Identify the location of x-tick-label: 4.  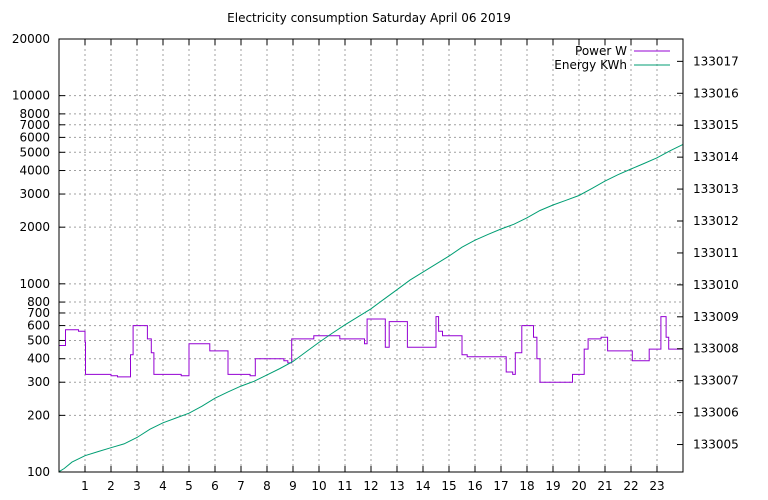
(163, 486).